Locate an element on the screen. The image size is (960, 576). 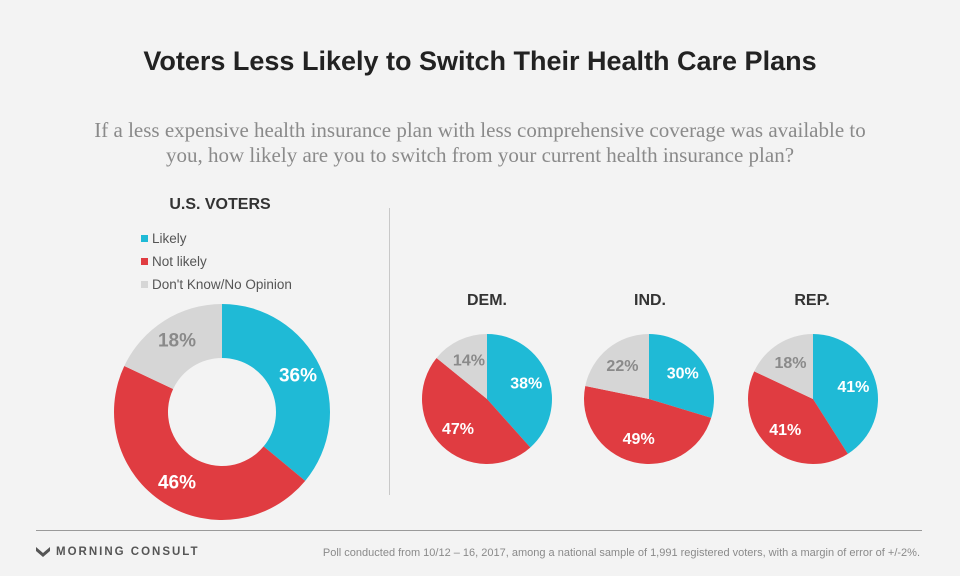
ind-label-likely: 30% is located at coordinates (683, 373).